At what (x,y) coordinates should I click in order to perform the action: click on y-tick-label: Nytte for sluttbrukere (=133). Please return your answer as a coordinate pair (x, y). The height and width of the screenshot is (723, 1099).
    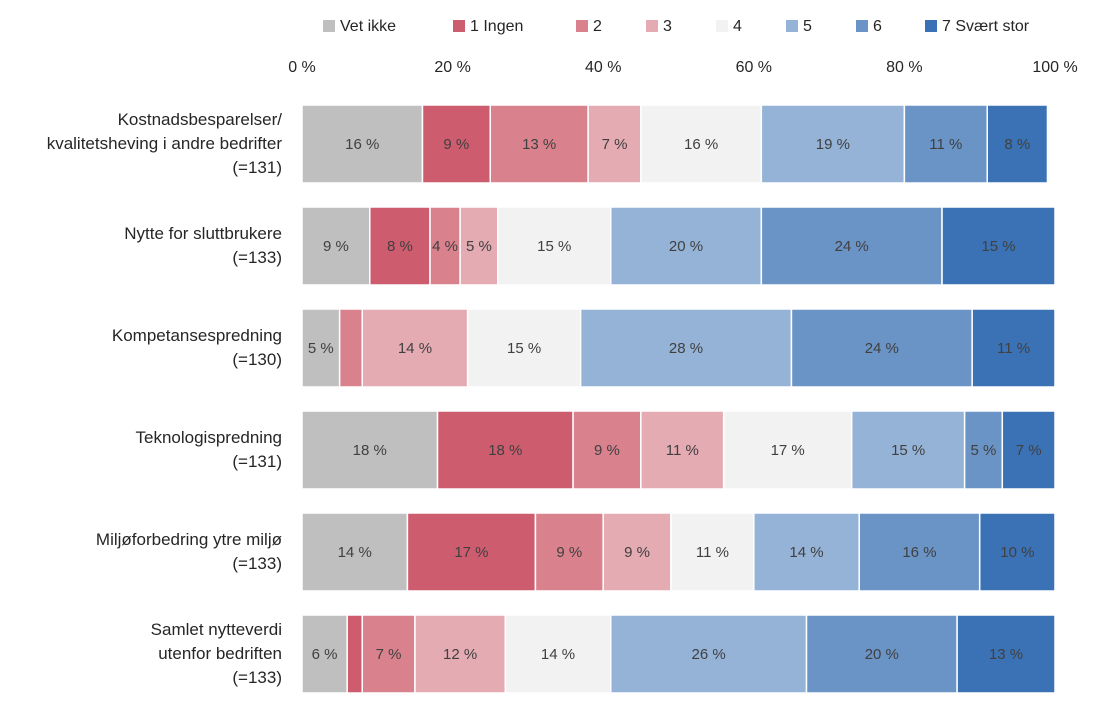
    Looking at the image, I should click on (203, 245).